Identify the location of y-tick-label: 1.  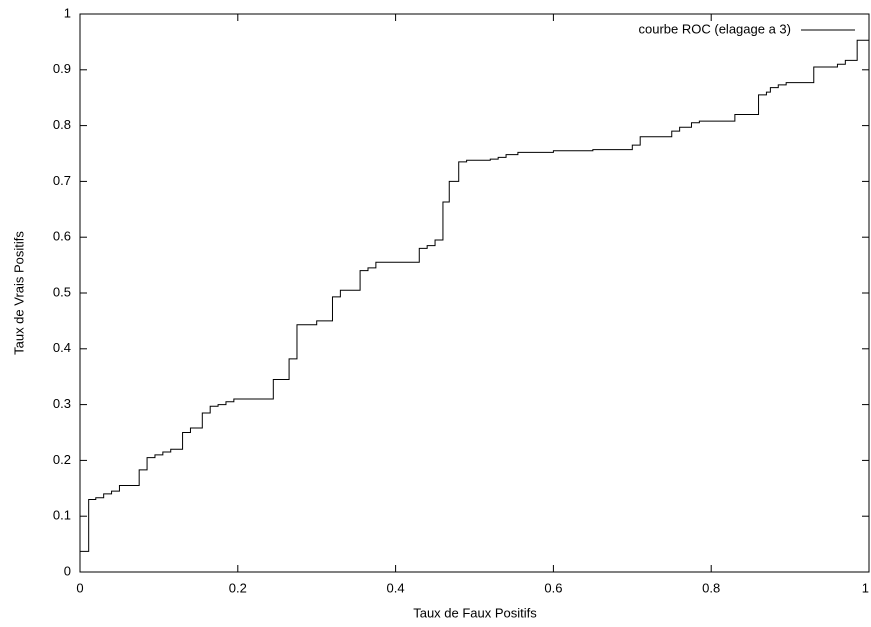
(67, 12).